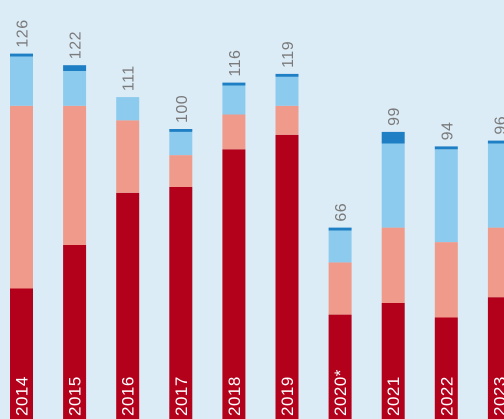  I want to click on category-label-2016: 2016, so click(128, 396).